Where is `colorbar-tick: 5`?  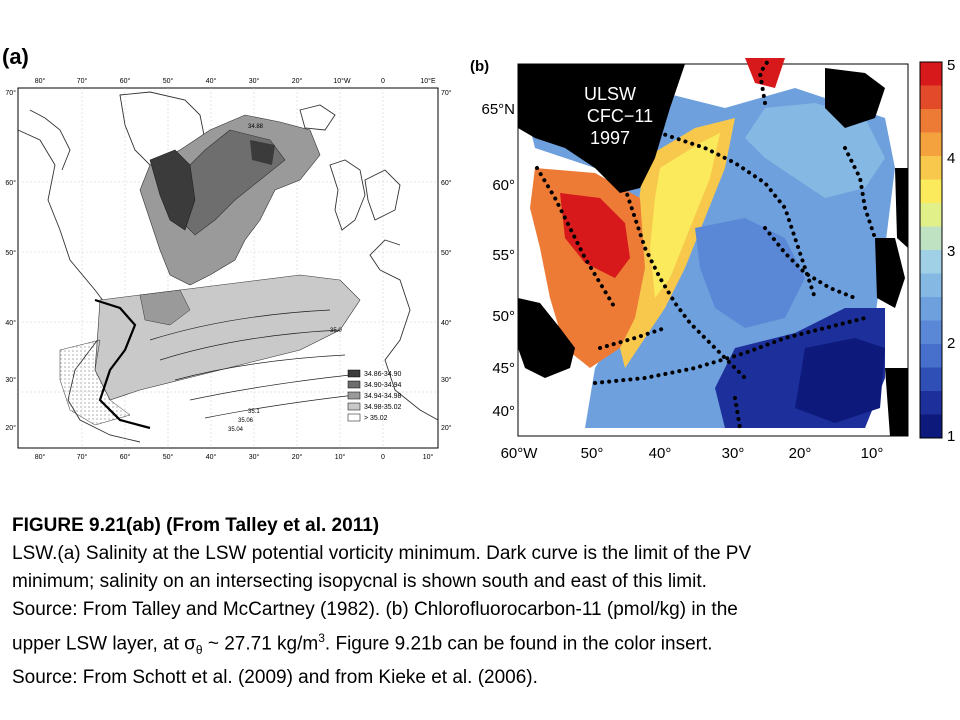 colorbar-tick: 5 is located at coordinates (951, 65).